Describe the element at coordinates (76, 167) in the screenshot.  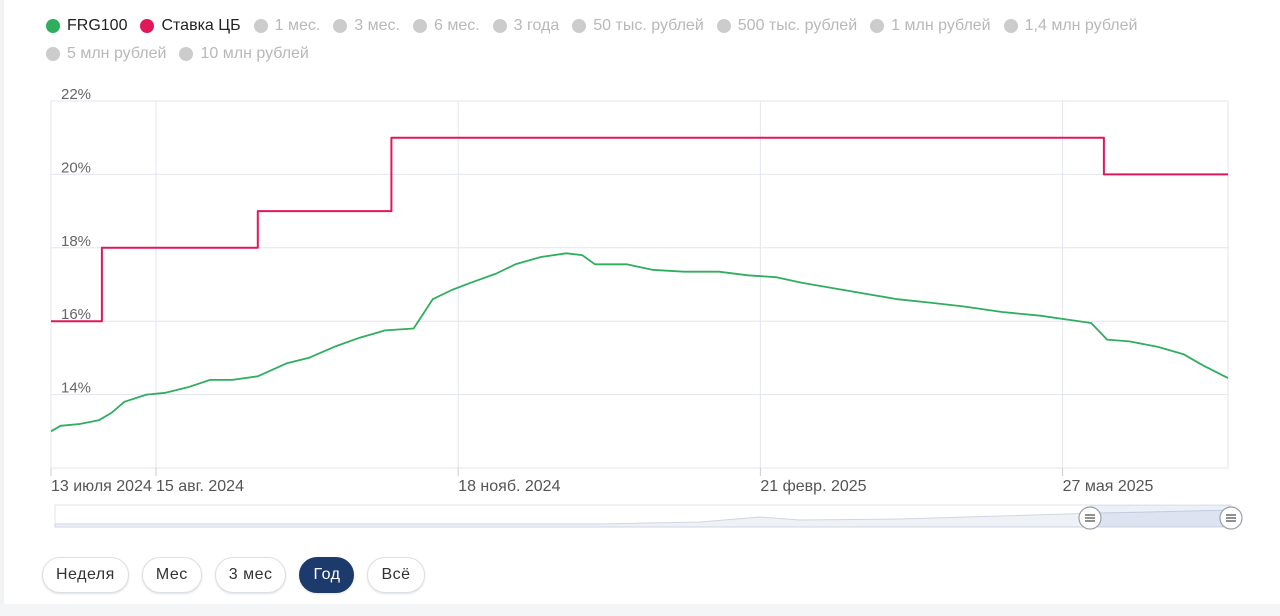
I see `y-tick-label: 20%` at that location.